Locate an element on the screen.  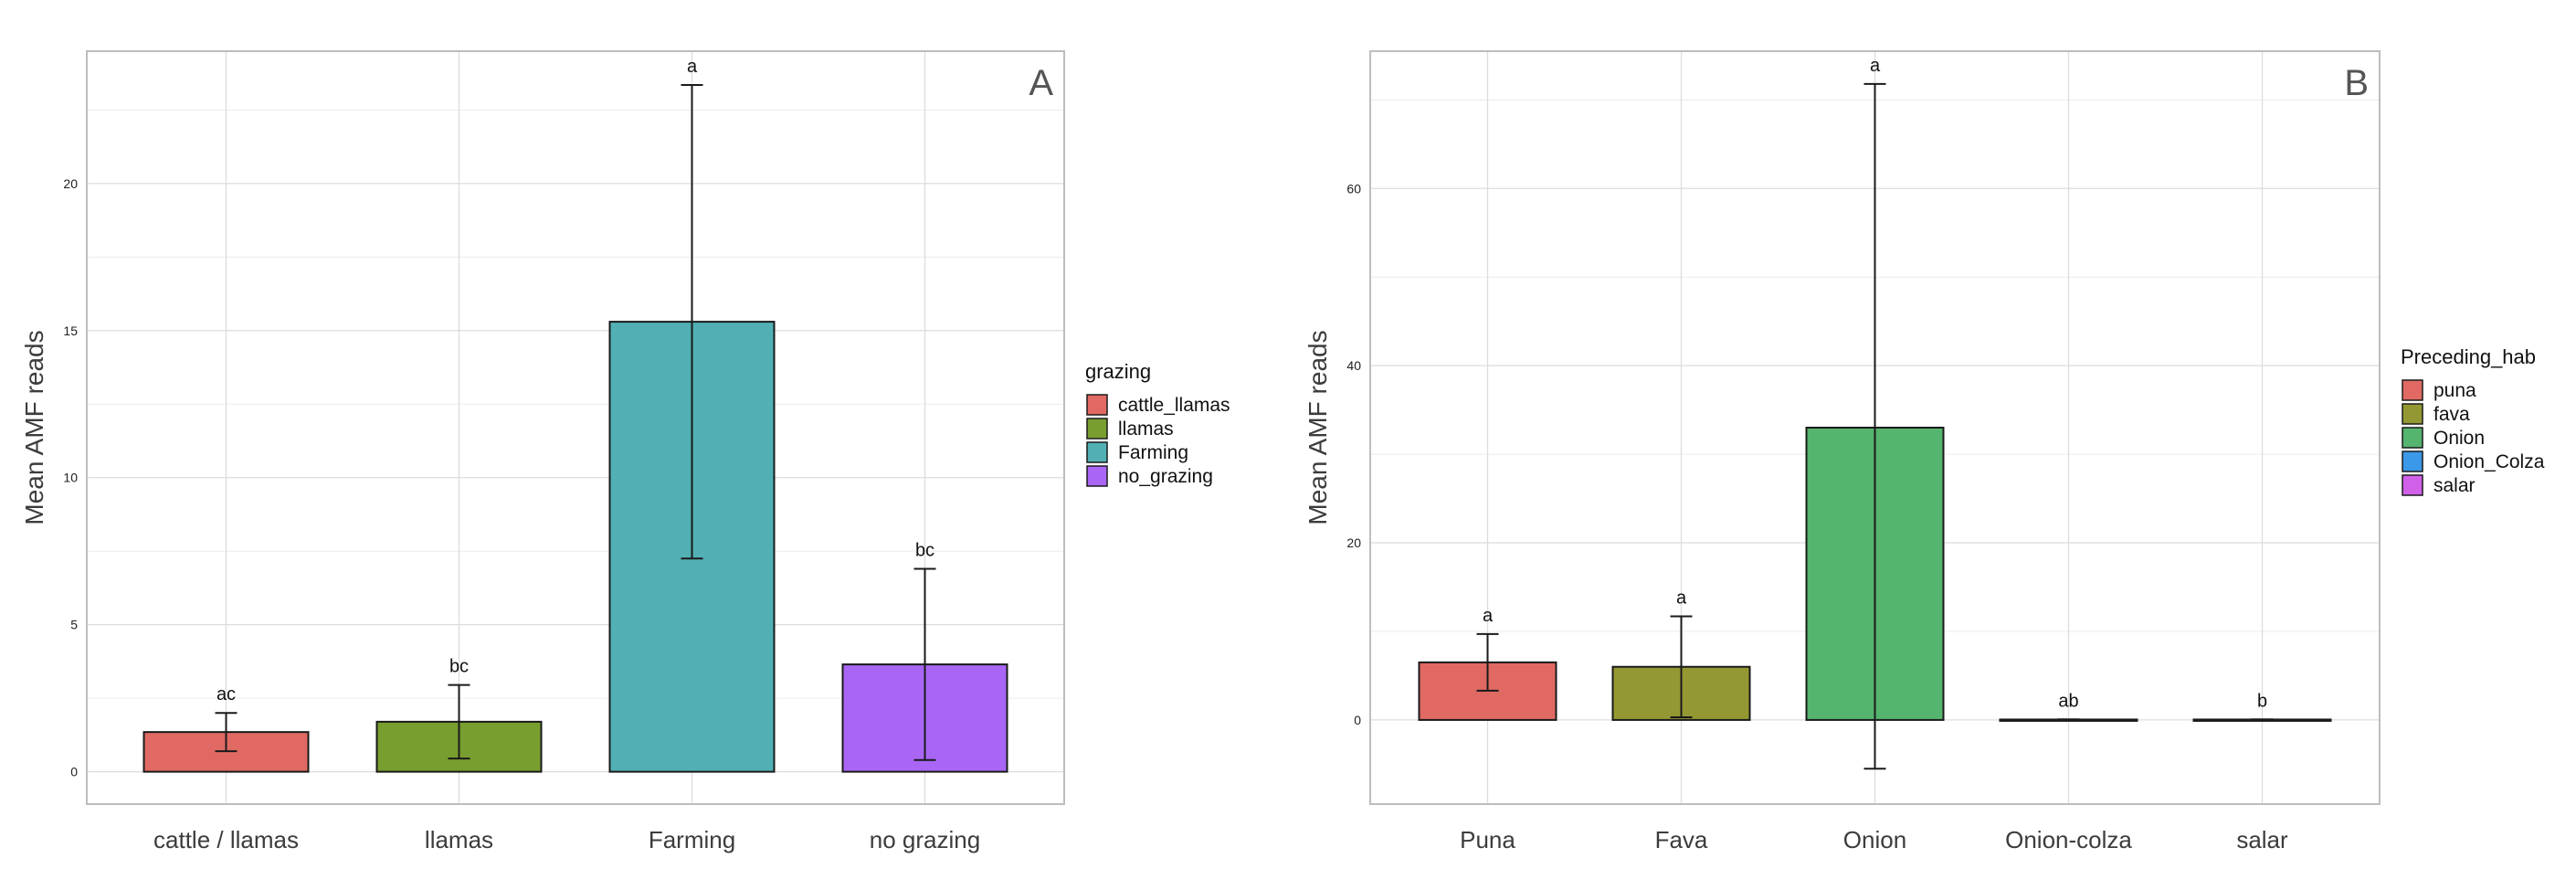
y-tick-label: 10 is located at coordinates (70, 478).